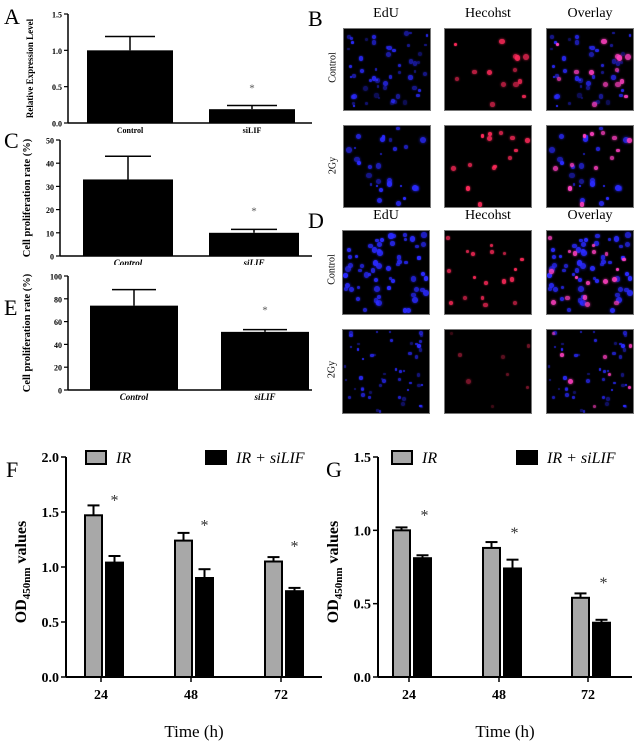 This screenshot has width=642, height=741. Describe the element at coordinates (58, 299) in the screenshot. I see `y-tick-label: 80` at that location.